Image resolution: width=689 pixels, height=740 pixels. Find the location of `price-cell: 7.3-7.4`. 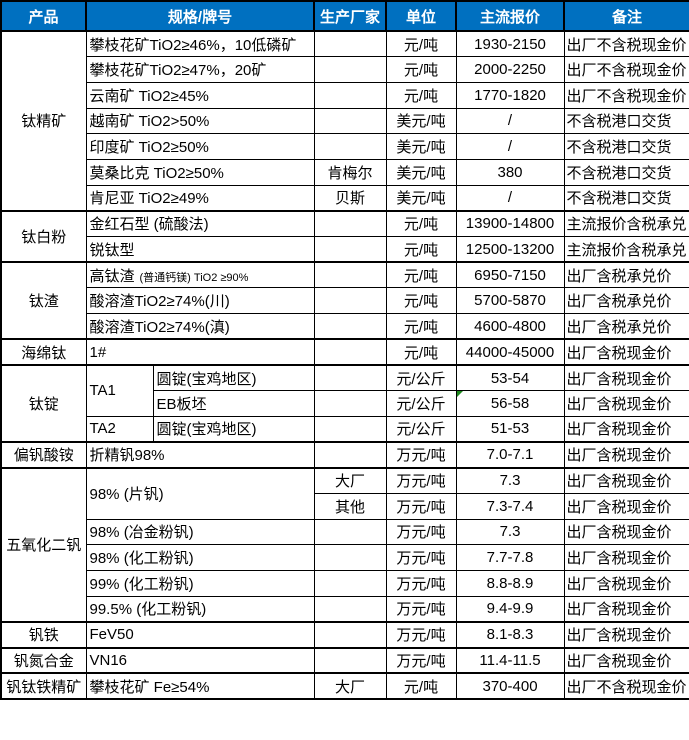

price-cell: 7.3-7.4 is located at coordinates (510, 506).